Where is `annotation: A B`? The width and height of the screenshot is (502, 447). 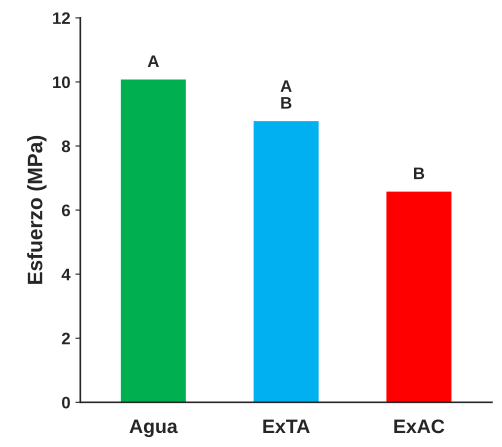
annotation: A B is located at coordinates (286, 94).